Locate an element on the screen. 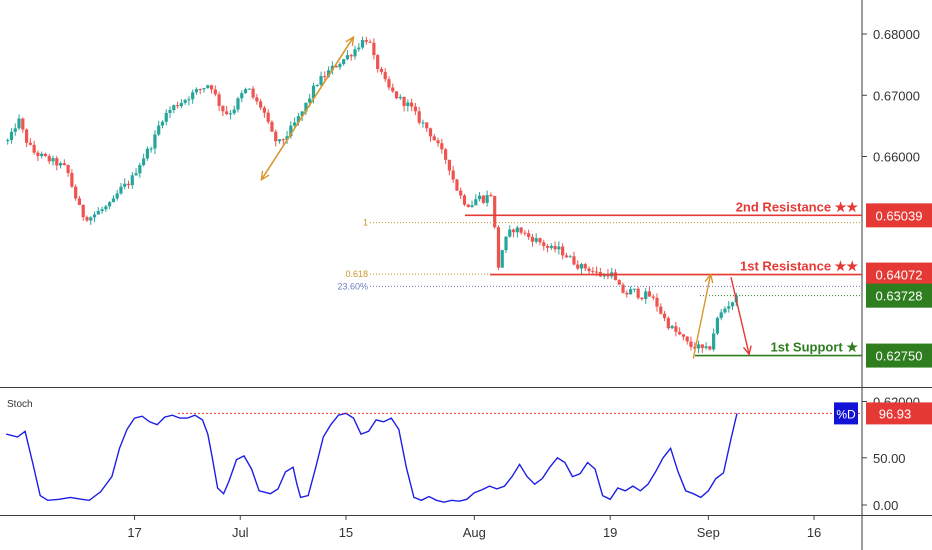  down-arrow-sep-head is located at coordinates (747, 350).